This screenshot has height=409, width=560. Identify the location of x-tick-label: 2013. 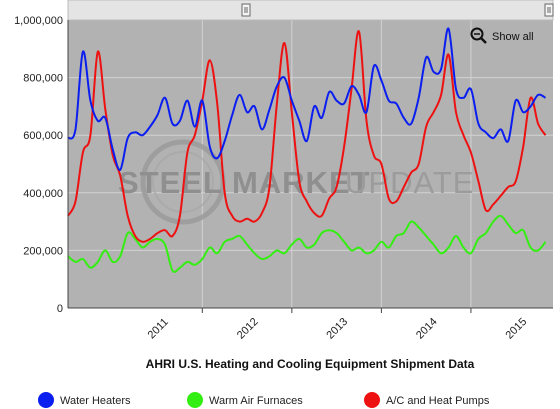
(337, 329).